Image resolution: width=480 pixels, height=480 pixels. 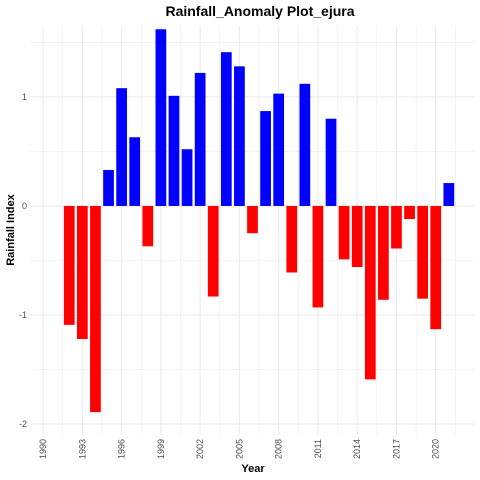 What do you see at coordinates (200, 139) in the screenshot?
I see `bar-2002` at bounding box center [200, 139].